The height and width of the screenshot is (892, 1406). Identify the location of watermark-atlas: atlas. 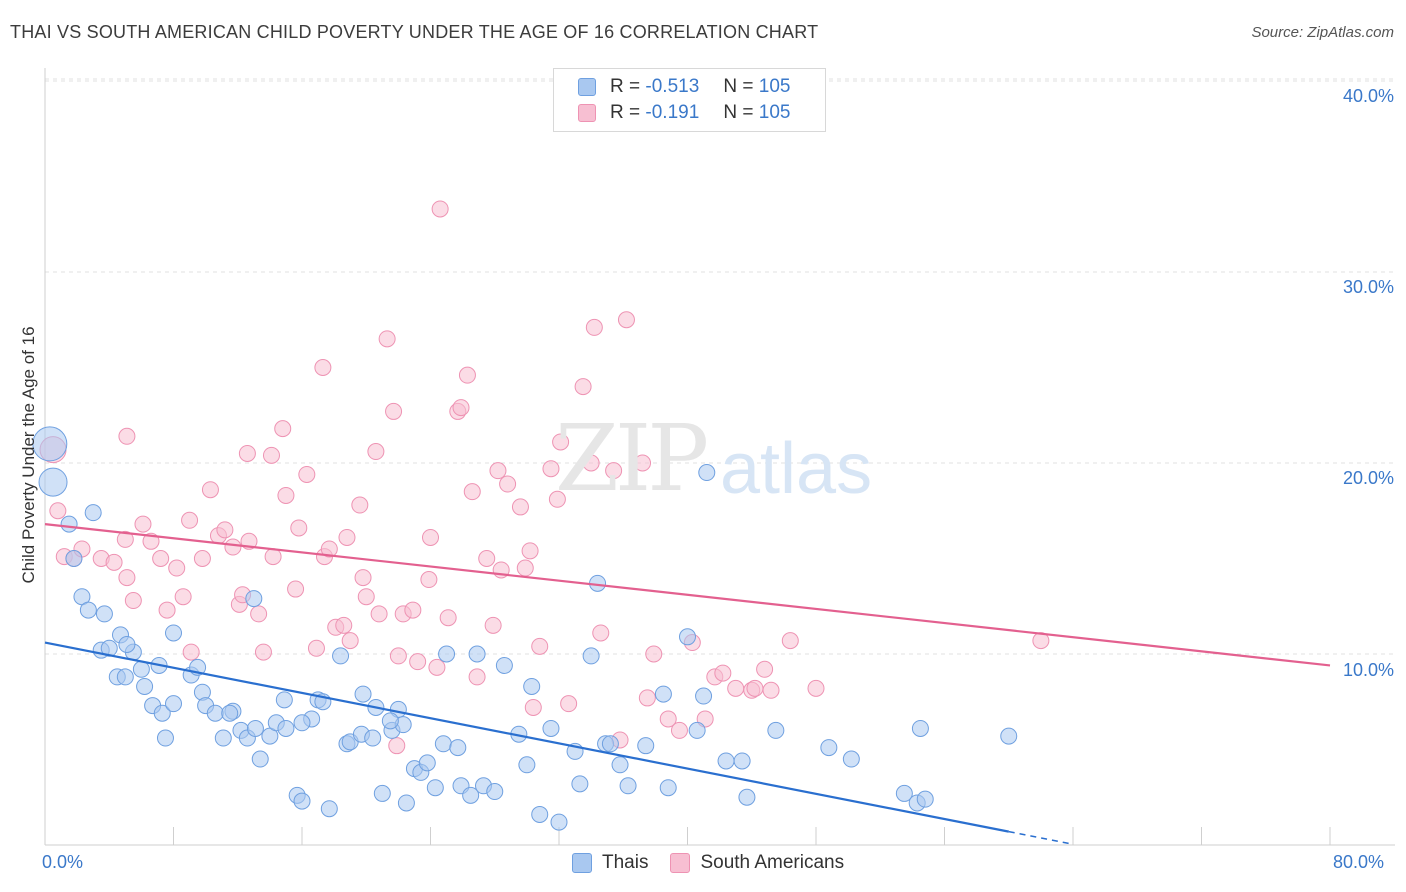
(796, 469).